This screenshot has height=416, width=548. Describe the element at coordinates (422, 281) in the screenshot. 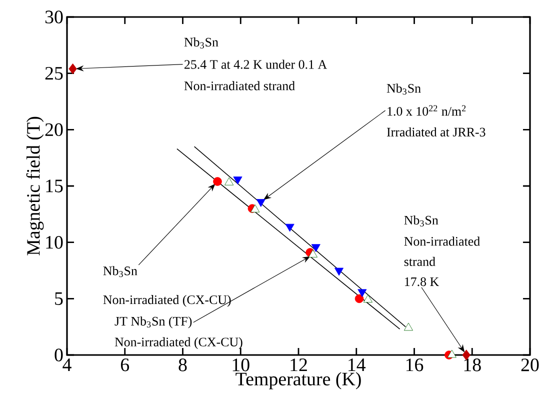

I see `annotation: 17.8 K` at that location.